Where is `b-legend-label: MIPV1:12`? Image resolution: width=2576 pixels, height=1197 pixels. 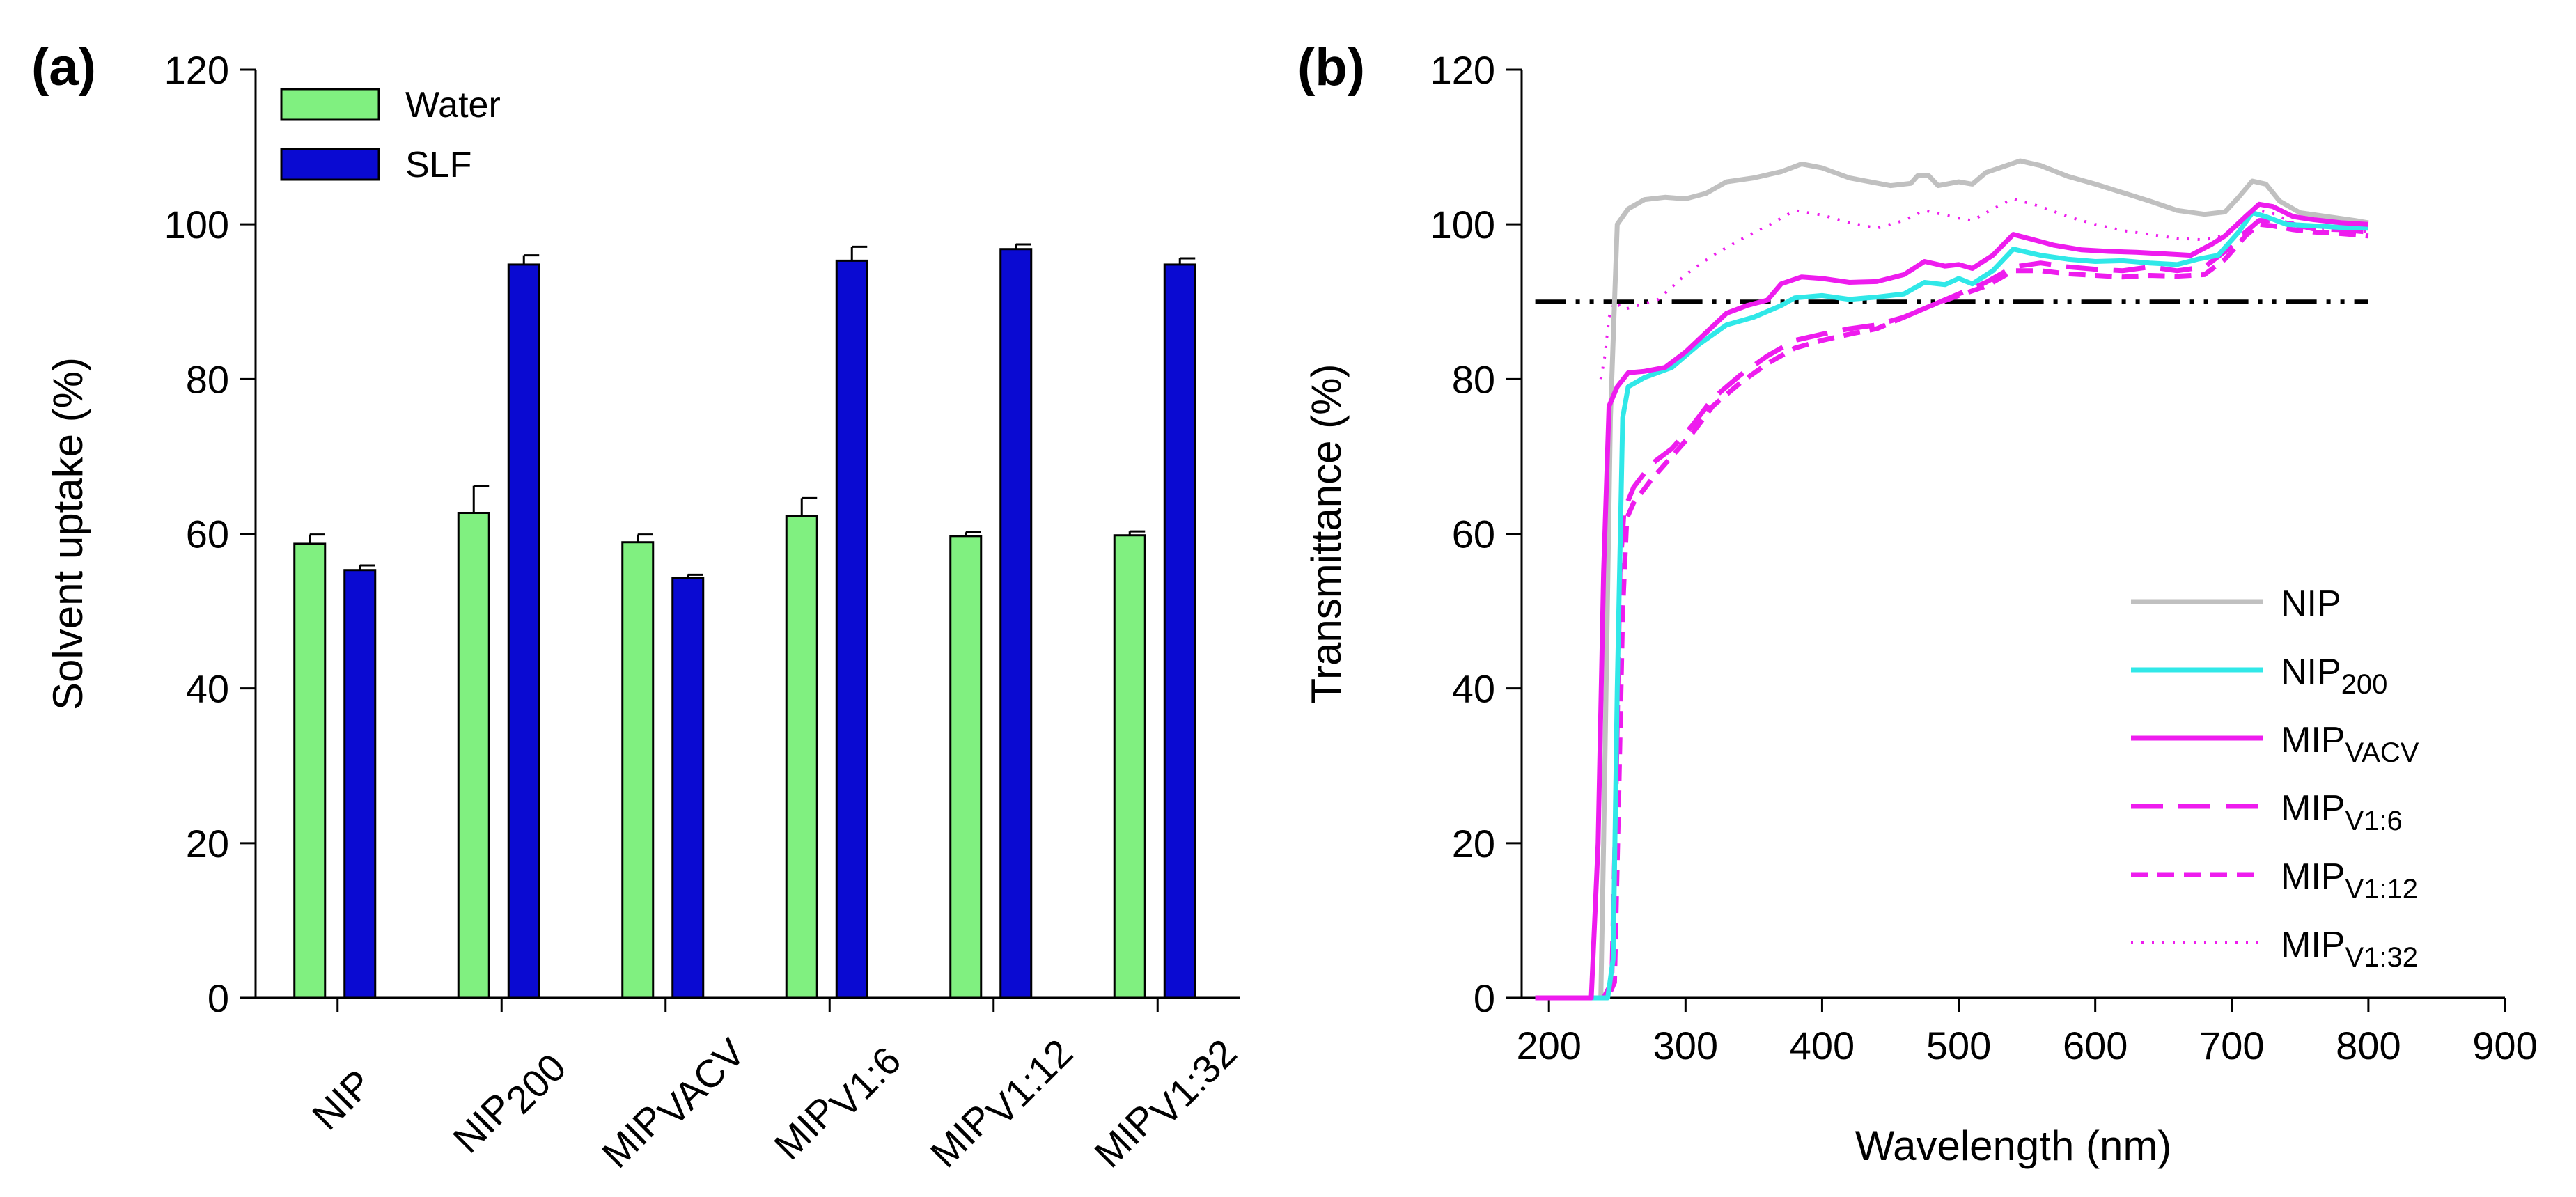
b-legend-label: MIPV1:12 is located at coordinates (2349, 881).